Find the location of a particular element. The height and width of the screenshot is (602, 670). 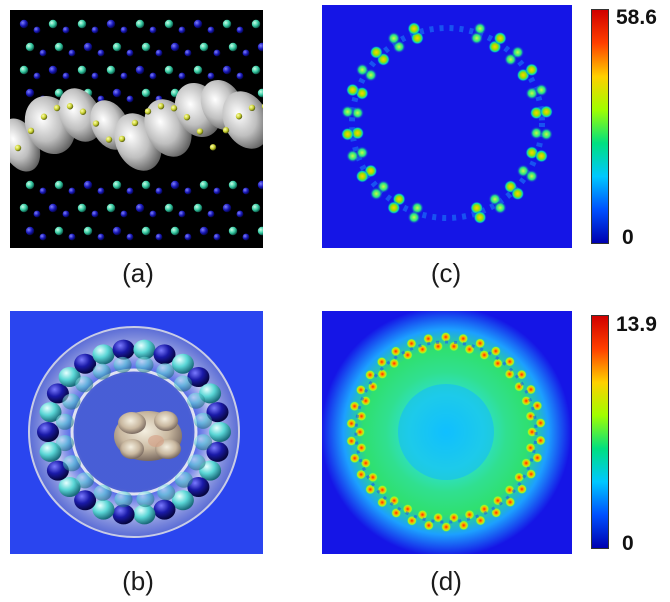

crystal-structure-image is located at coordinates (136, 129).